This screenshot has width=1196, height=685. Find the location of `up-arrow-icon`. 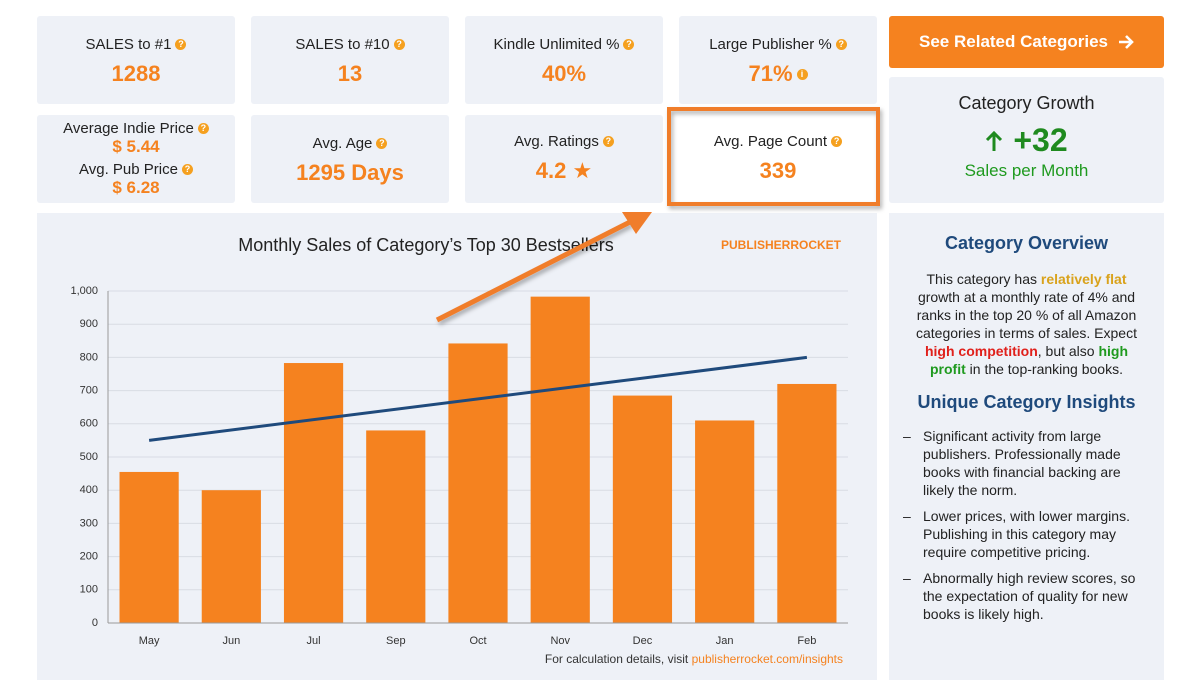

up-arrow-icon is located at coordinates (994, 140).